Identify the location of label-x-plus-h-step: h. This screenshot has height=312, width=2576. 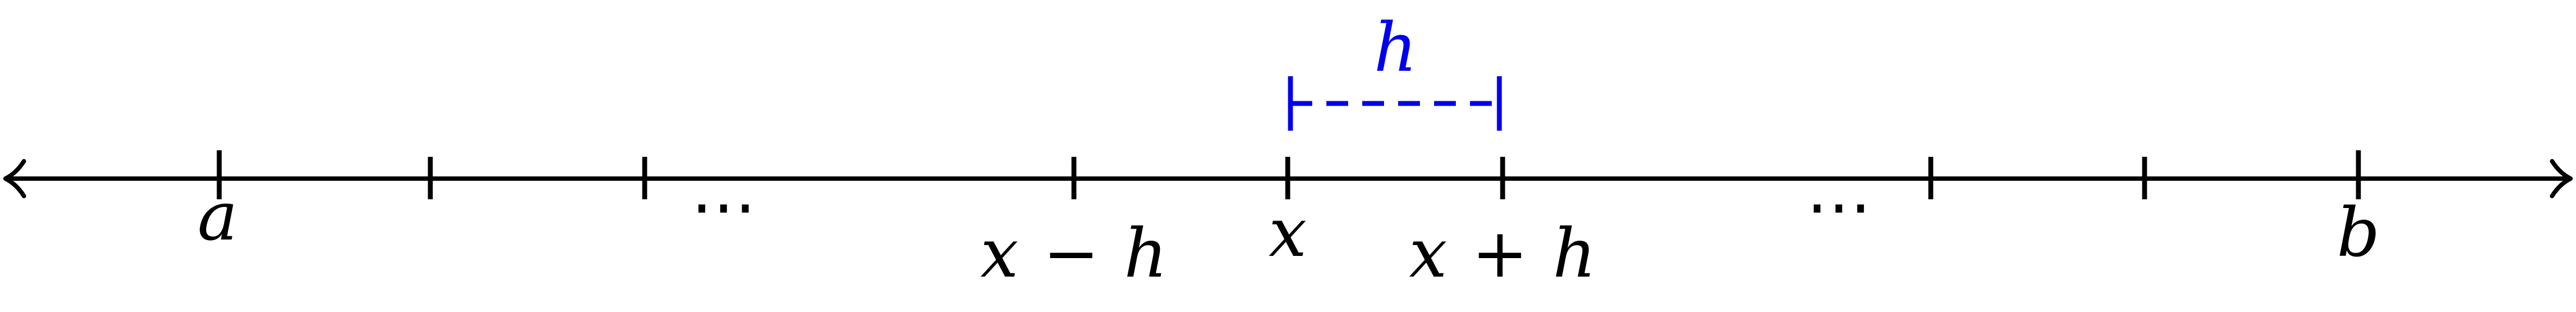
(1574, 254).